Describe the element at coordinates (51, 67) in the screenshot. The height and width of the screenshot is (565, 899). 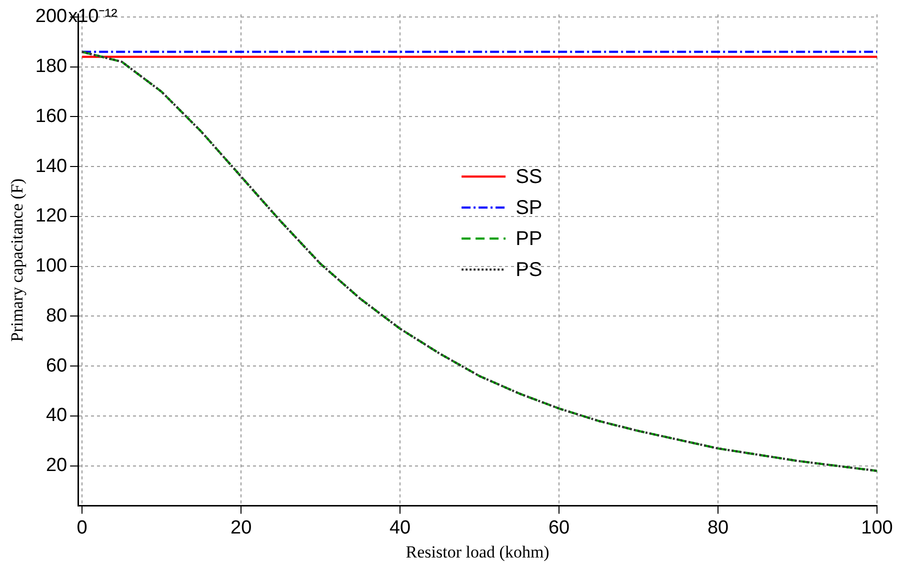
I see `y-tick-label: 180` at that location.